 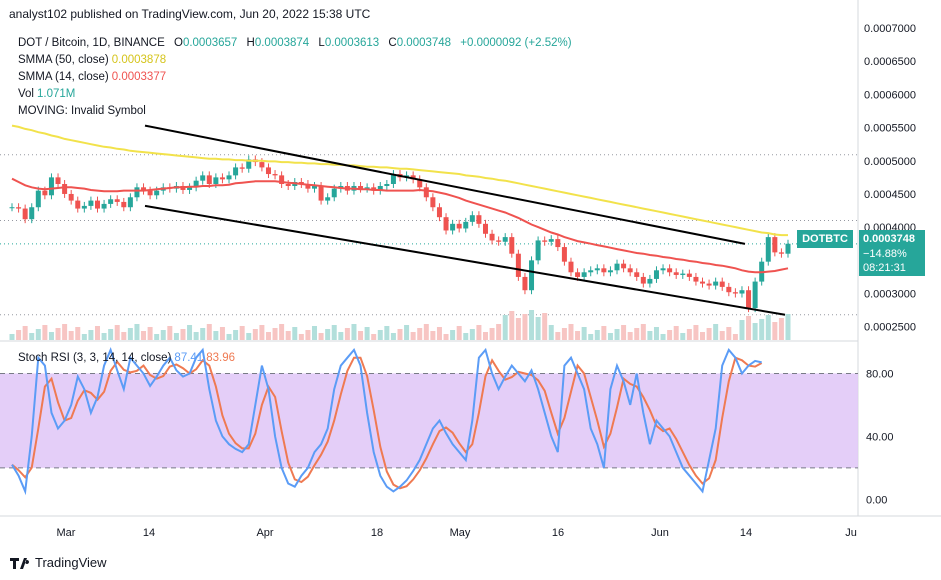 I want to click on tradingview-logo-icon, so click(x=20, y=563).